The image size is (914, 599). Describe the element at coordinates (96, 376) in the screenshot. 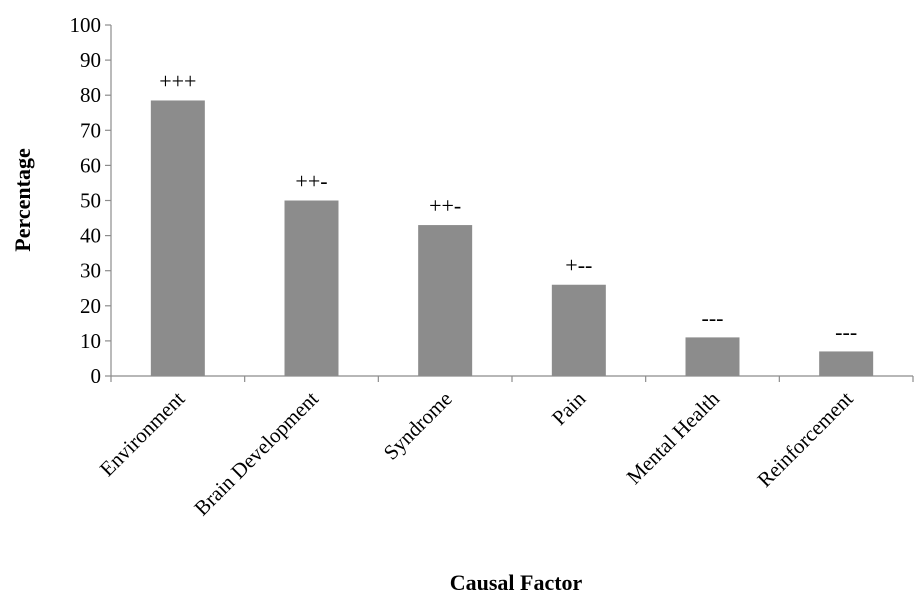

I see `y-tick-label: 0` at that location.